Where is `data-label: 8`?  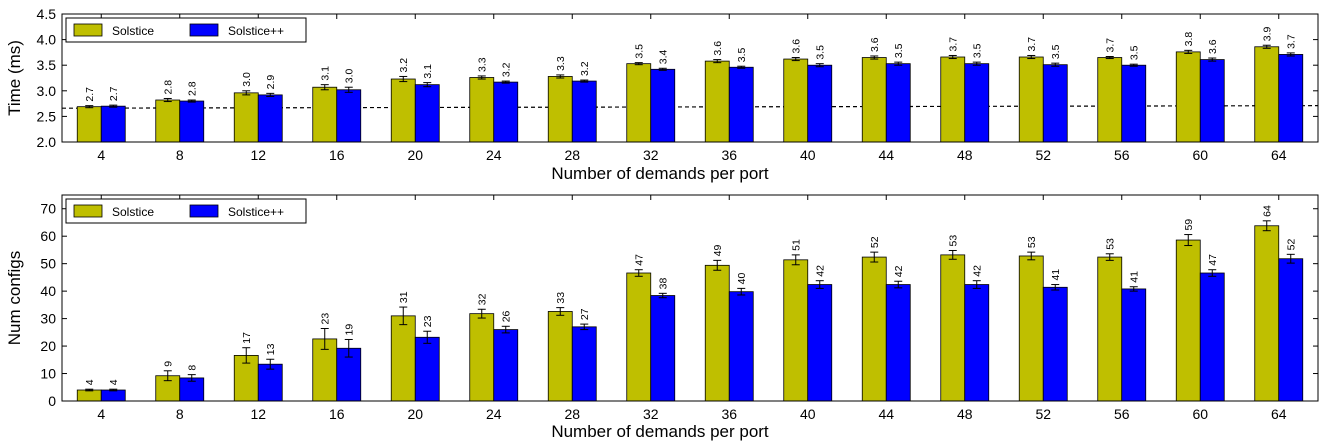 data-label: 8 is located at coordinates (193, 368).